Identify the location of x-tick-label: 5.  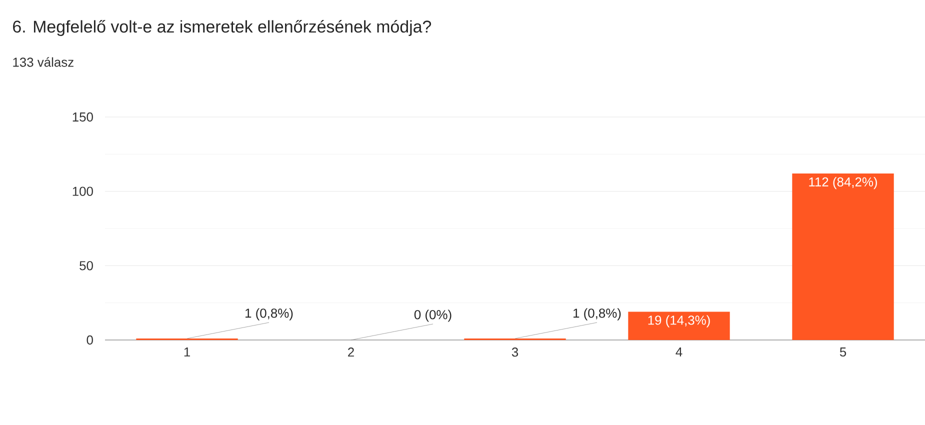
(843, 352).